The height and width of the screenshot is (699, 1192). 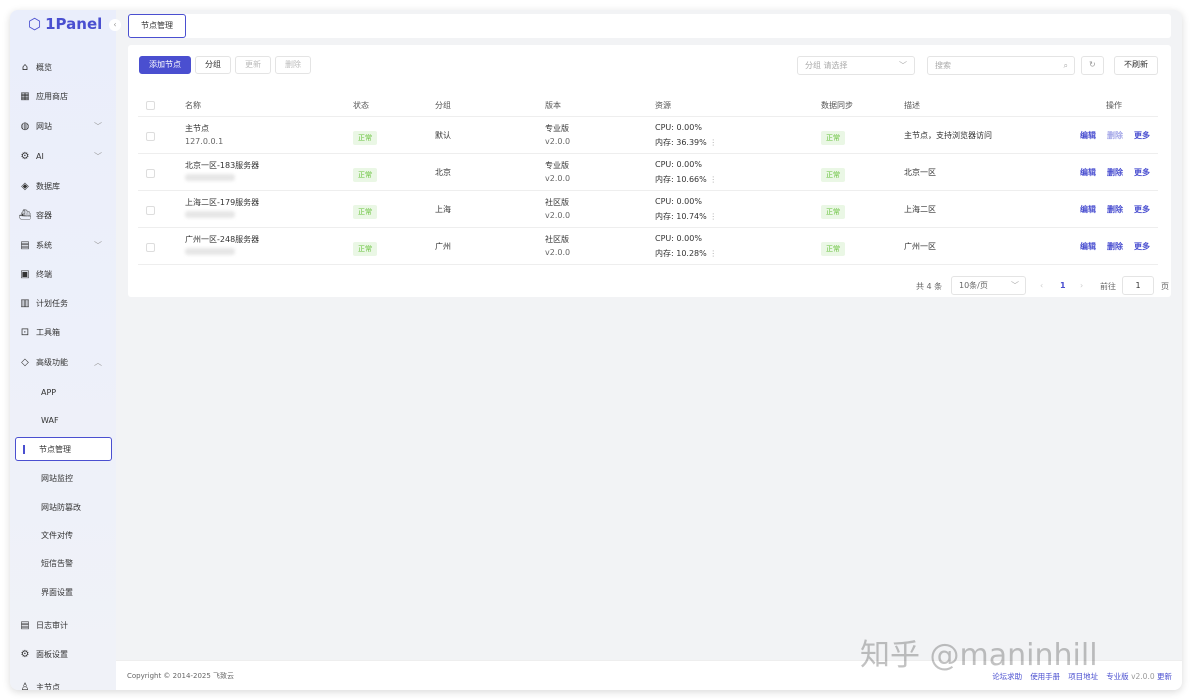 I want to click on sidebar-subitem-4: 网站防篡改, so click(x=61, y=507).